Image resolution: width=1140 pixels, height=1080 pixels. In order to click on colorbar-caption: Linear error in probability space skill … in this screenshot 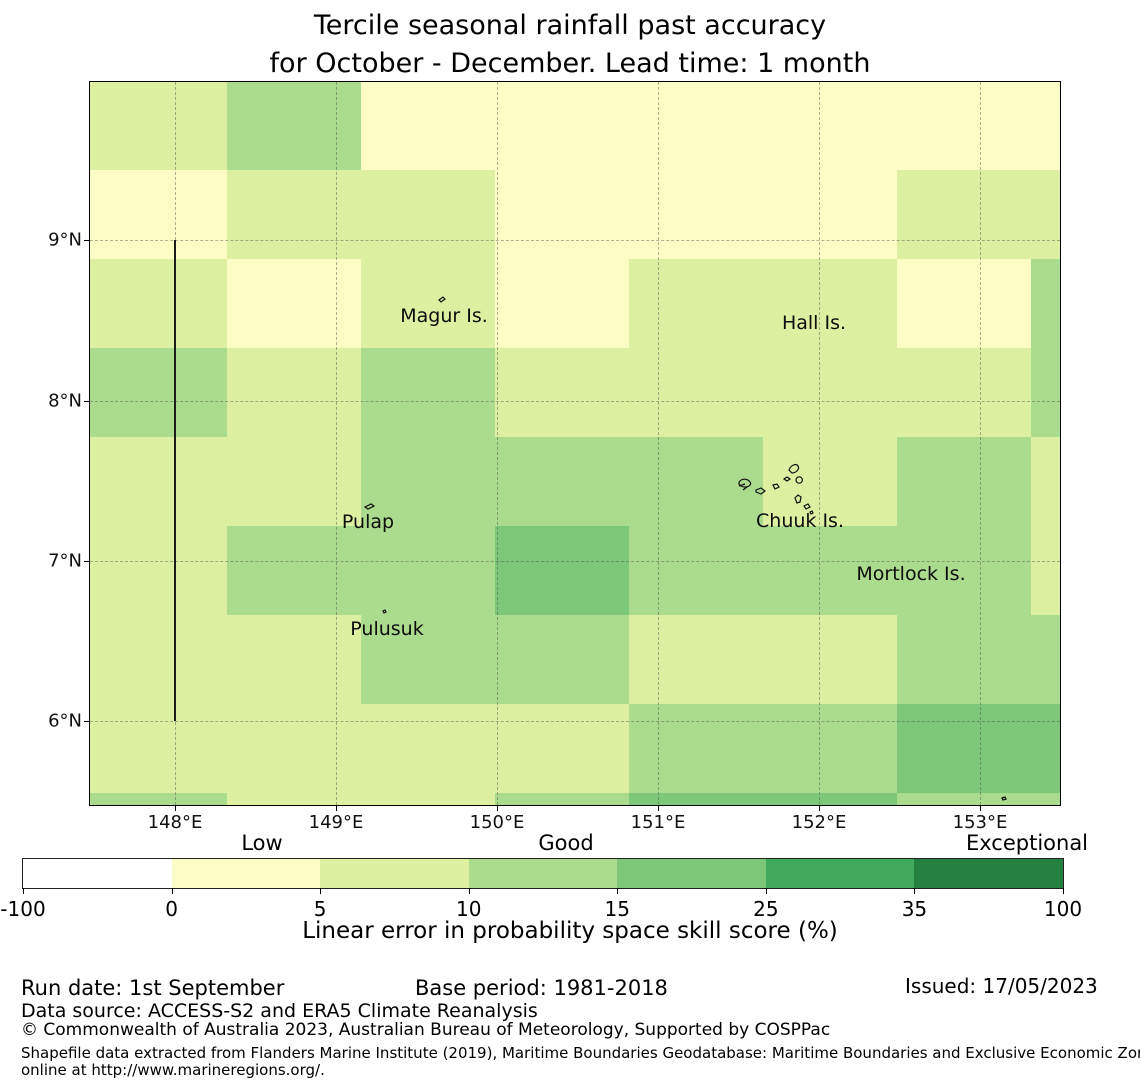, I will do `click(570, 931)`.